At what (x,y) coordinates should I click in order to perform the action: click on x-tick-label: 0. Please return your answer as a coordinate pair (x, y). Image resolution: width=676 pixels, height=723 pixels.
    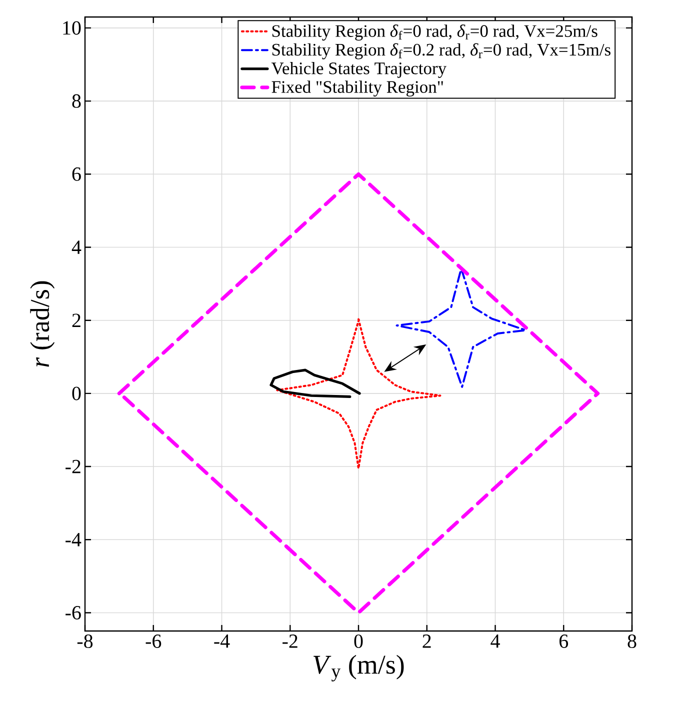
    Looking at the image, I should click on (358, 641).